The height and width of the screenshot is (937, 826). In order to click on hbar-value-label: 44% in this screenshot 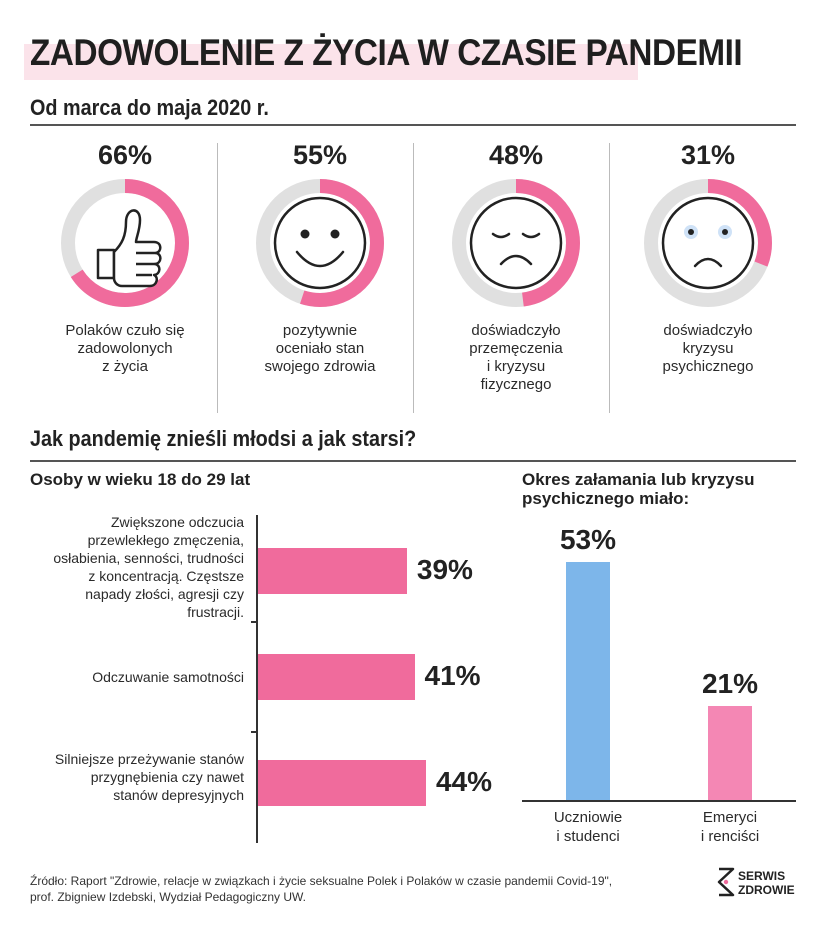, I will do `click(464, 781)`.